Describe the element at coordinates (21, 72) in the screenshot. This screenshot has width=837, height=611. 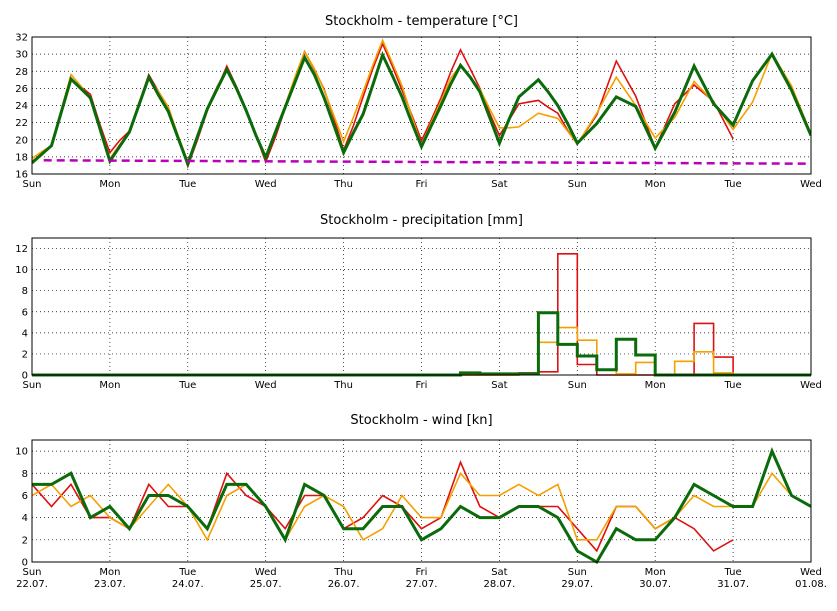
I see `temperature-y-tick-label: 28` at that location.